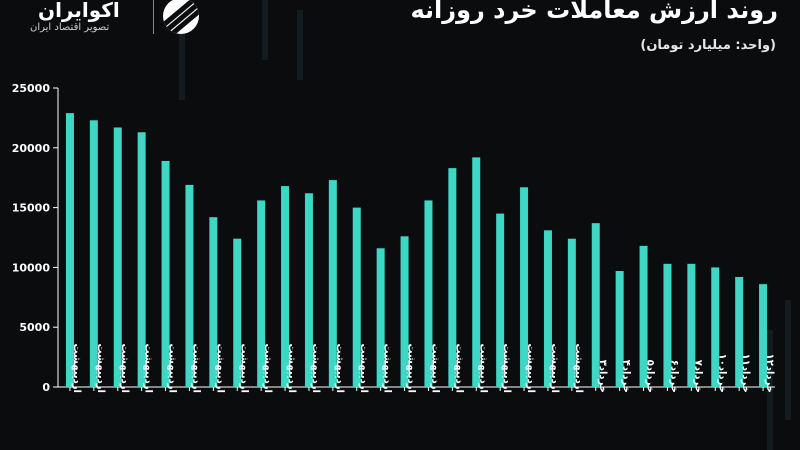 The image size is (800, 450). I want to click on y-tick-label: 0, so click(46, 387).